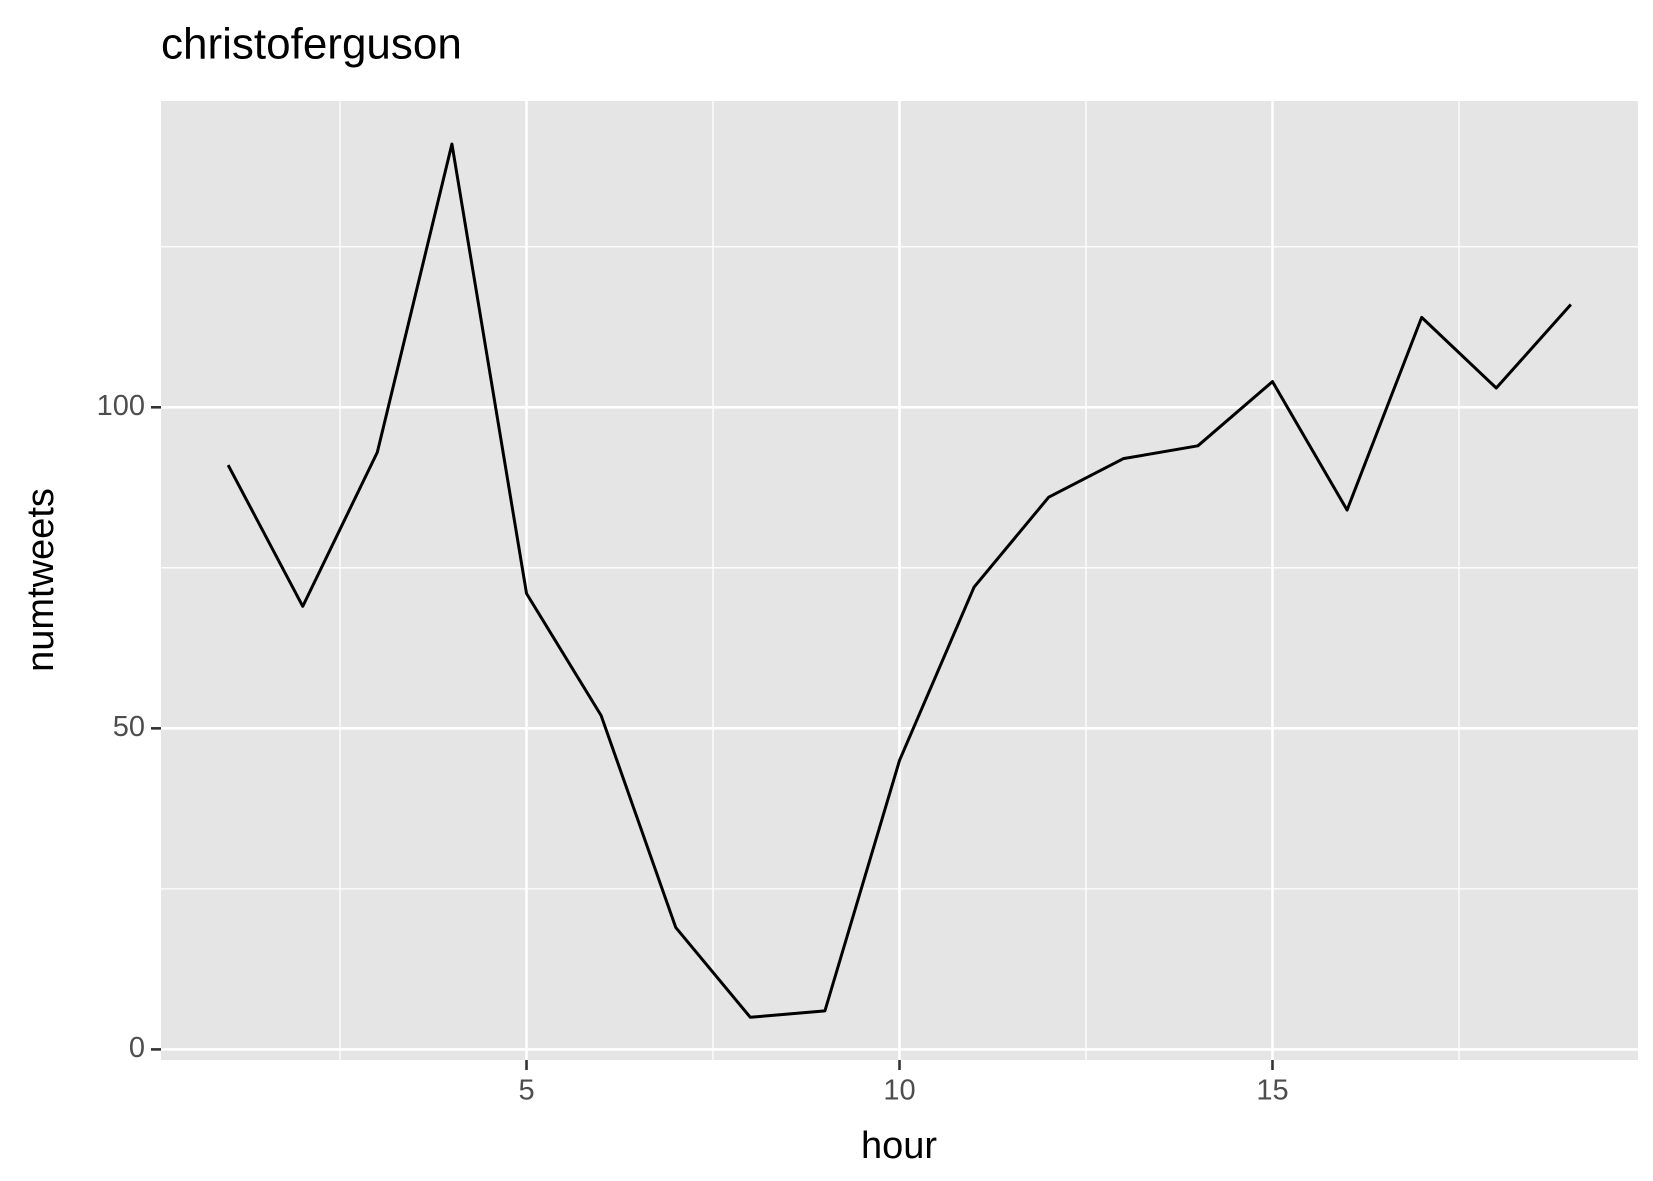 This screenshot has height=1181, width=1653. Describe the element at coordinates (129, 727) in the screenshot. I see `y-tick-label: 50` at that location.